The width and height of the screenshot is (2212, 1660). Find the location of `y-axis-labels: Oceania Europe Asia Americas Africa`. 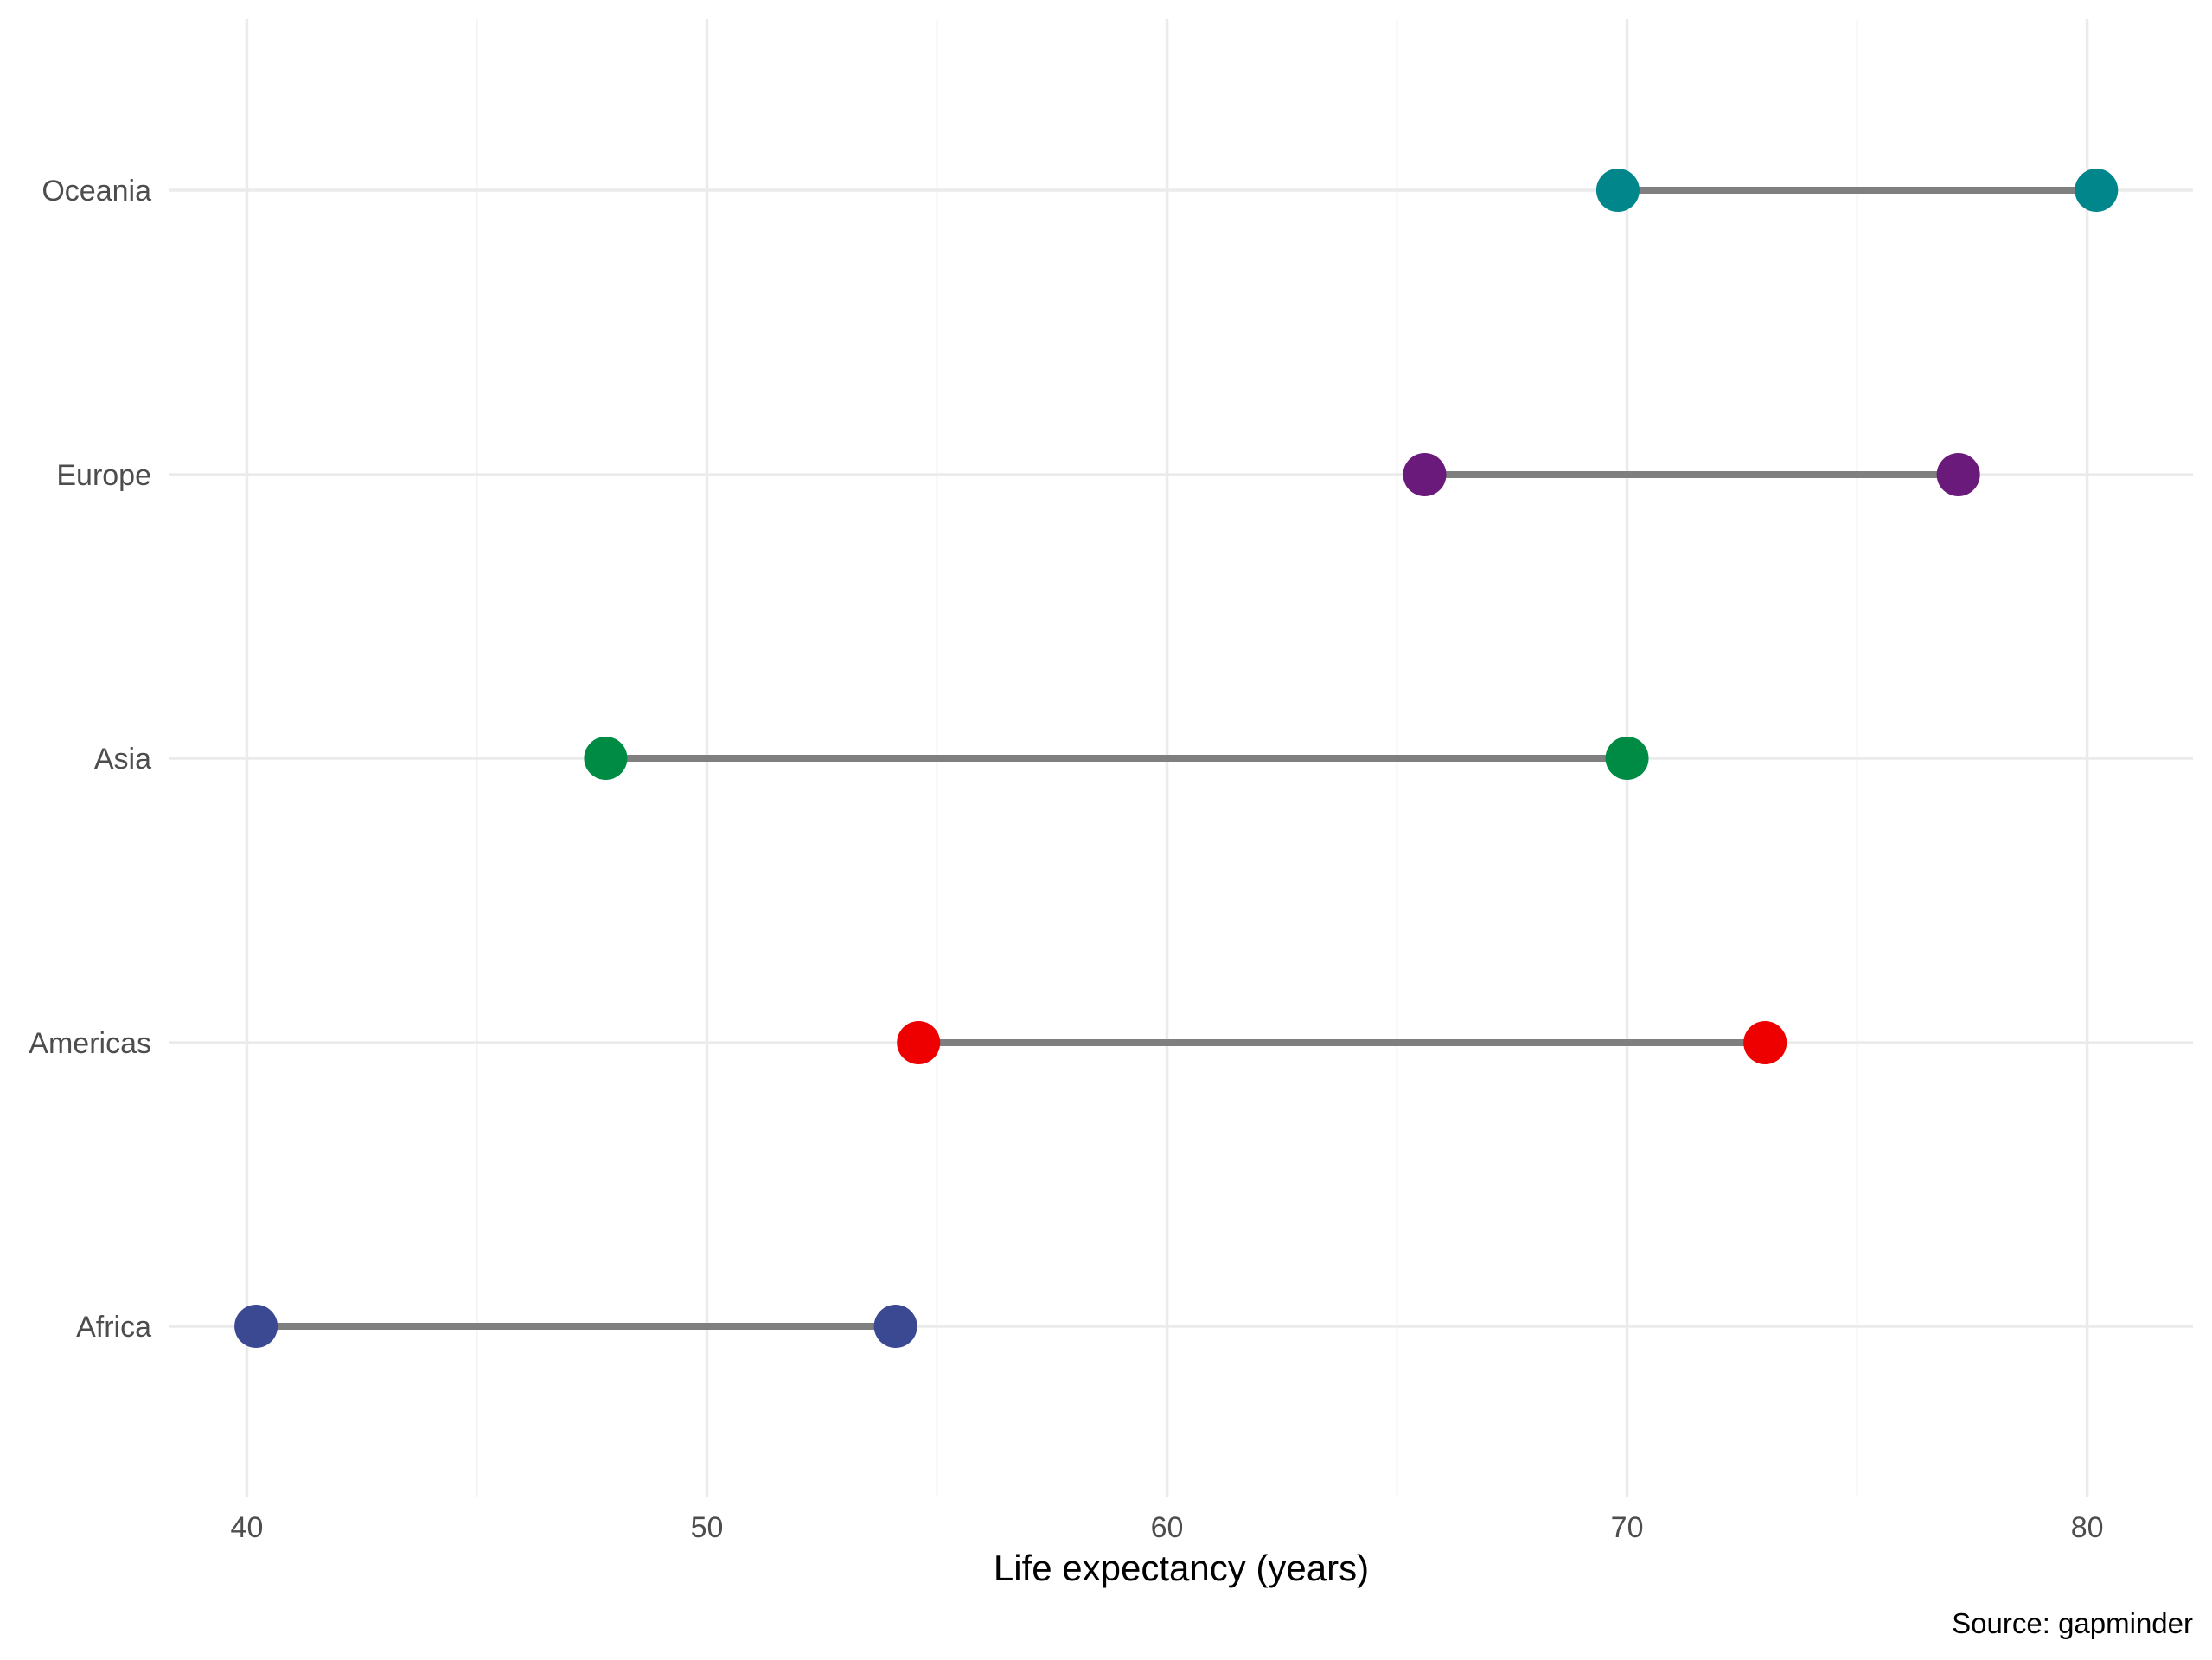

y-axis-labels: Oceania Europe Asia Americas Africa is located at coordinates (90, 759).